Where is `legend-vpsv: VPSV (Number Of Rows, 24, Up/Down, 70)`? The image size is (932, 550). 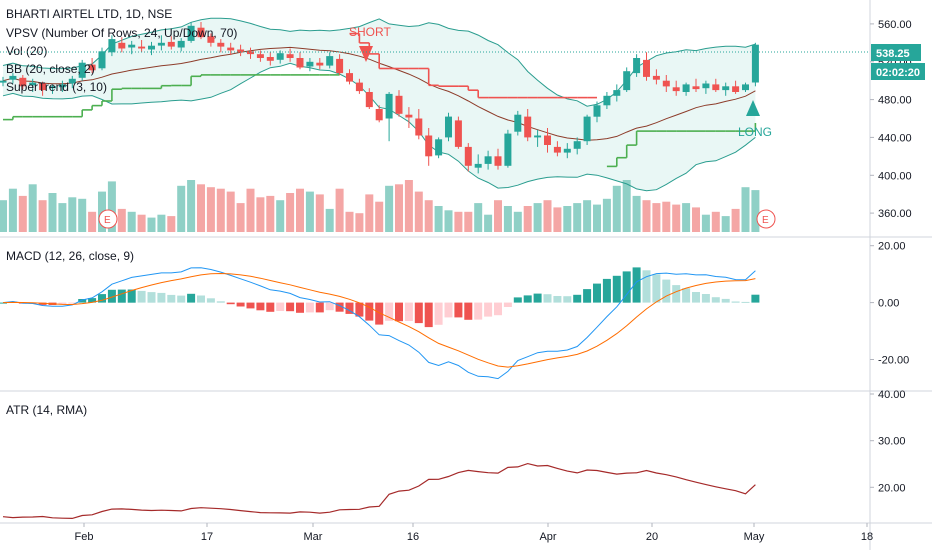 legend-vpsv: VPSV (Number Of Rows, 24, Up/Down, 70) is located at coordinates (121, 33).